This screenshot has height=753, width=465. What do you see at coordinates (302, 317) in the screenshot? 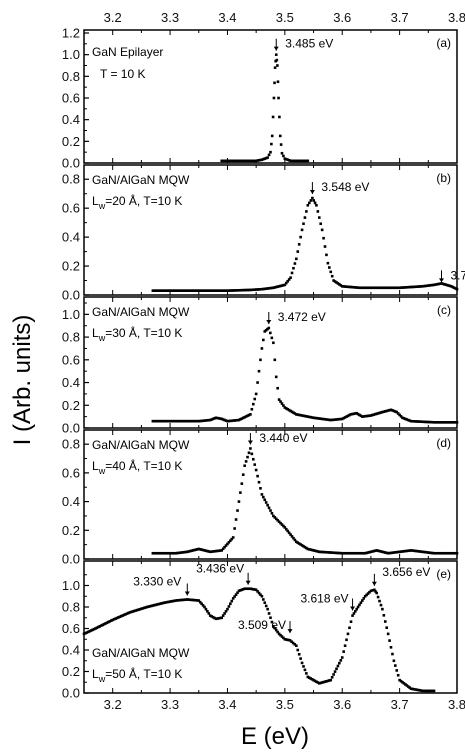
I see `peak-label: 3.472 eV` at bounding box center [302, 317].